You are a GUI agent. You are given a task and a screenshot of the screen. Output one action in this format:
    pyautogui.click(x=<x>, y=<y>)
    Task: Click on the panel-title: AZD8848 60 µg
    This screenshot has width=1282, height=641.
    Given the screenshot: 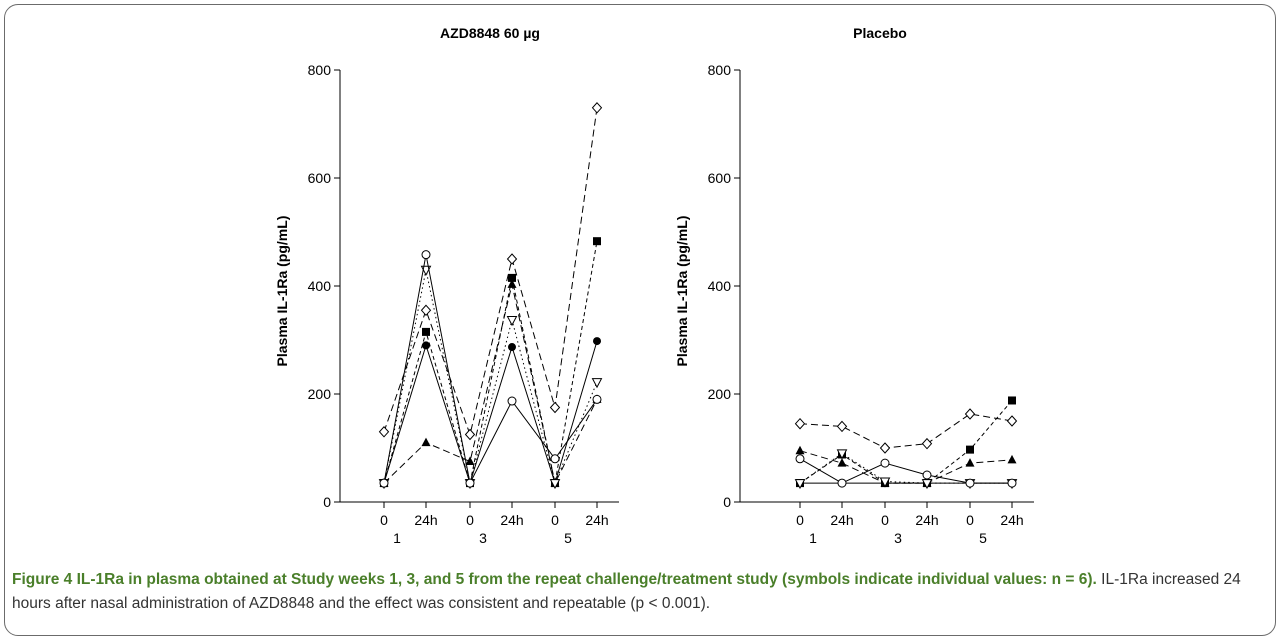 What is the action you would take?
    pyautogui.click(x=490, y=33)
    